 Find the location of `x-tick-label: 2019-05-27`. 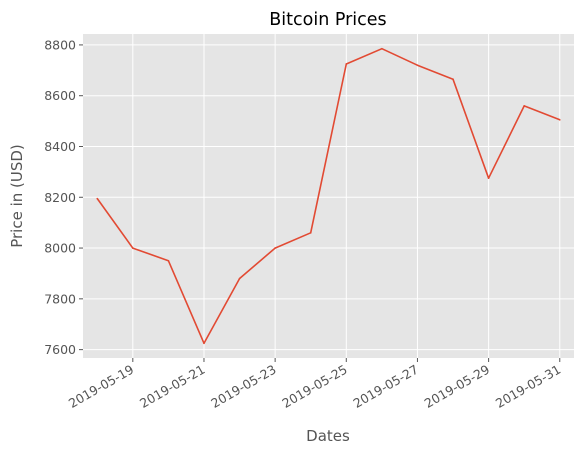

x-tick-label: 2019-05-27 is located at coordinates (386, 386).